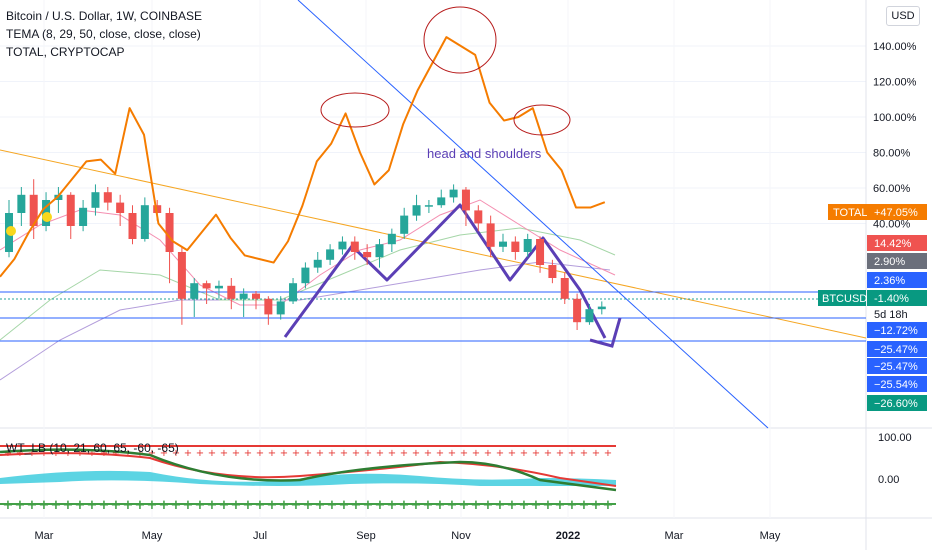 Image resolution: width=932 pixels, height=550 pixels. Describe the element at coordinates (47, 217) in the screenshot. I see `signal-dot` at that location.